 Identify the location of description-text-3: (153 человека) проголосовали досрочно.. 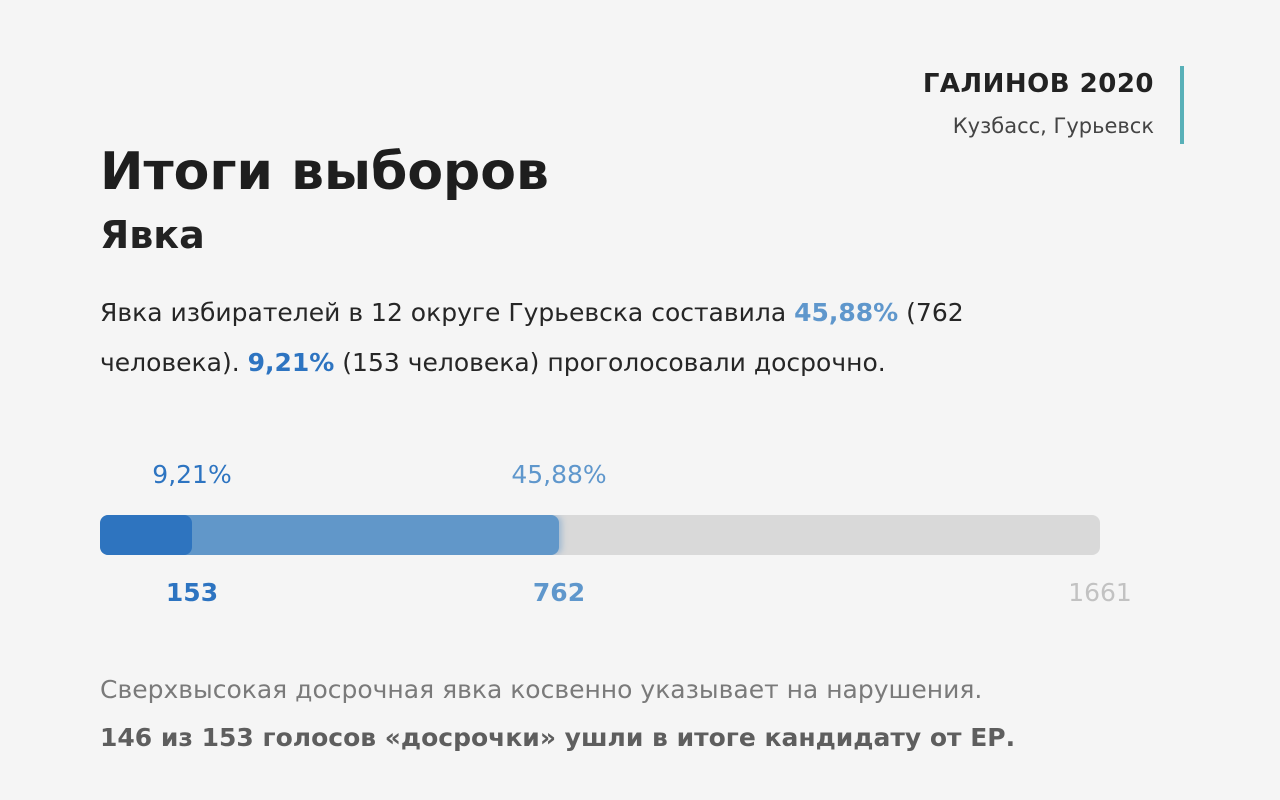
(610, 362).